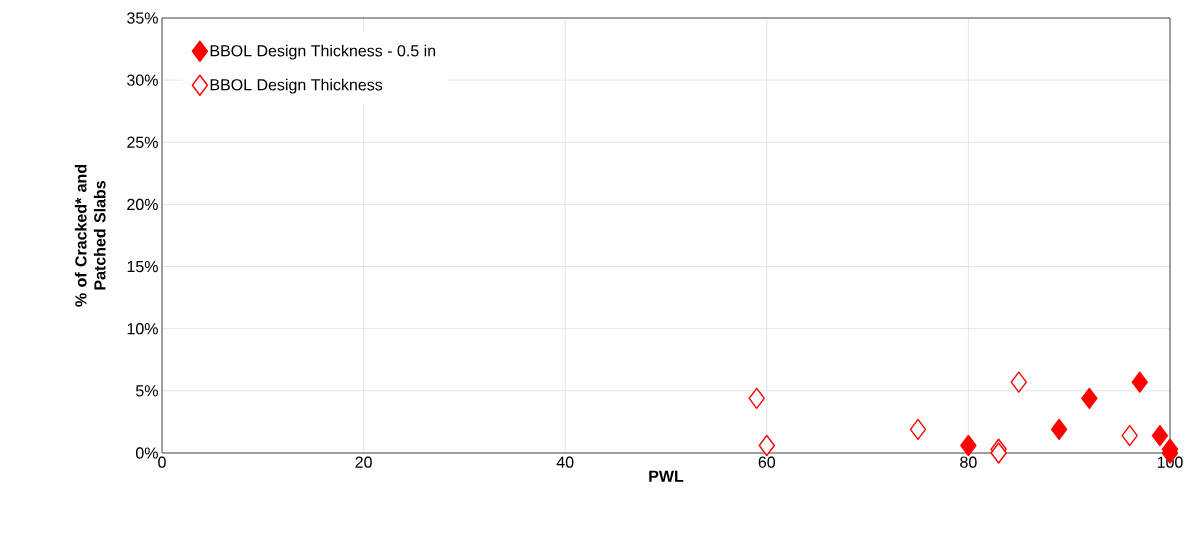 This screenshot has width=1194, height=538. Describe the element at coordinates (767, 462) in the screenshot. I see `x-tick-label: 60` at that location.